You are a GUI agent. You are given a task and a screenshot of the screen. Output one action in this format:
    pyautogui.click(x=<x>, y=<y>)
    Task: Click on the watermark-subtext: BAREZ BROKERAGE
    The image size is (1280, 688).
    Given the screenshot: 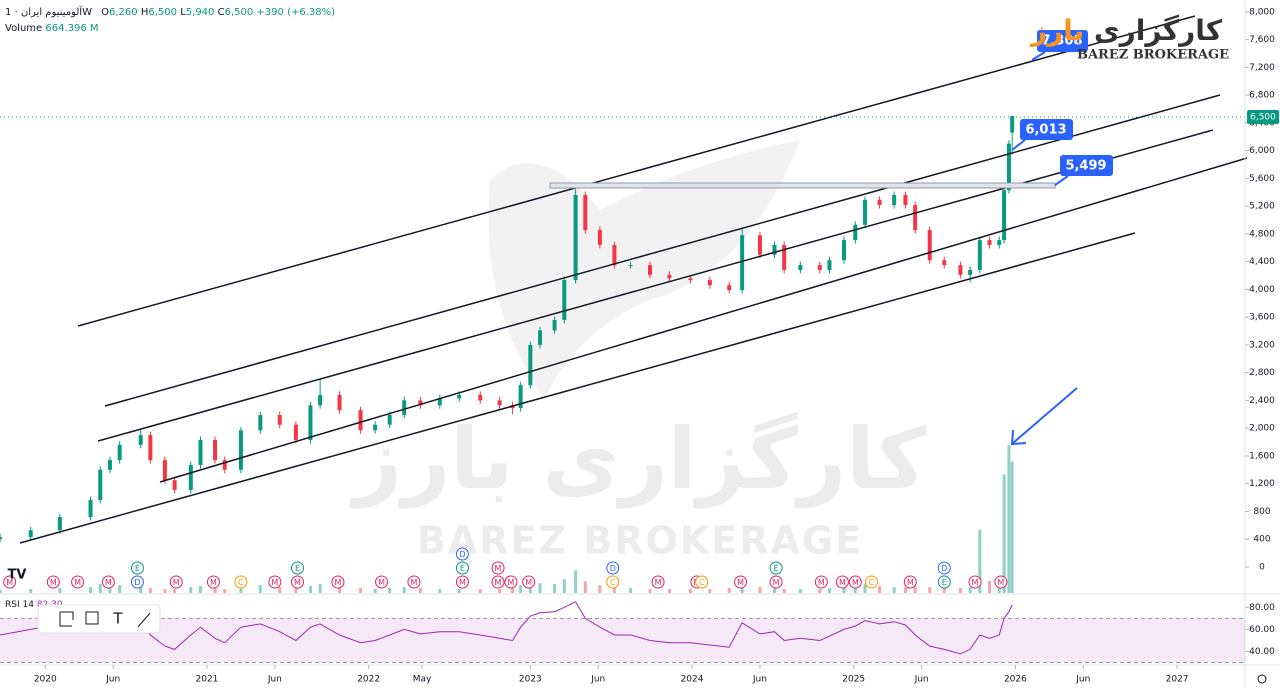 What is the action you would take?
    pyautogui.click(x=640, y=541)
    